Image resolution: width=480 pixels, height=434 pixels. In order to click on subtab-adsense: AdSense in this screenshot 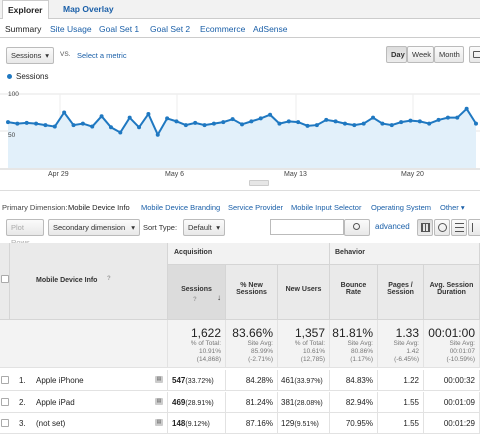, I will do `click(270, 29)`.